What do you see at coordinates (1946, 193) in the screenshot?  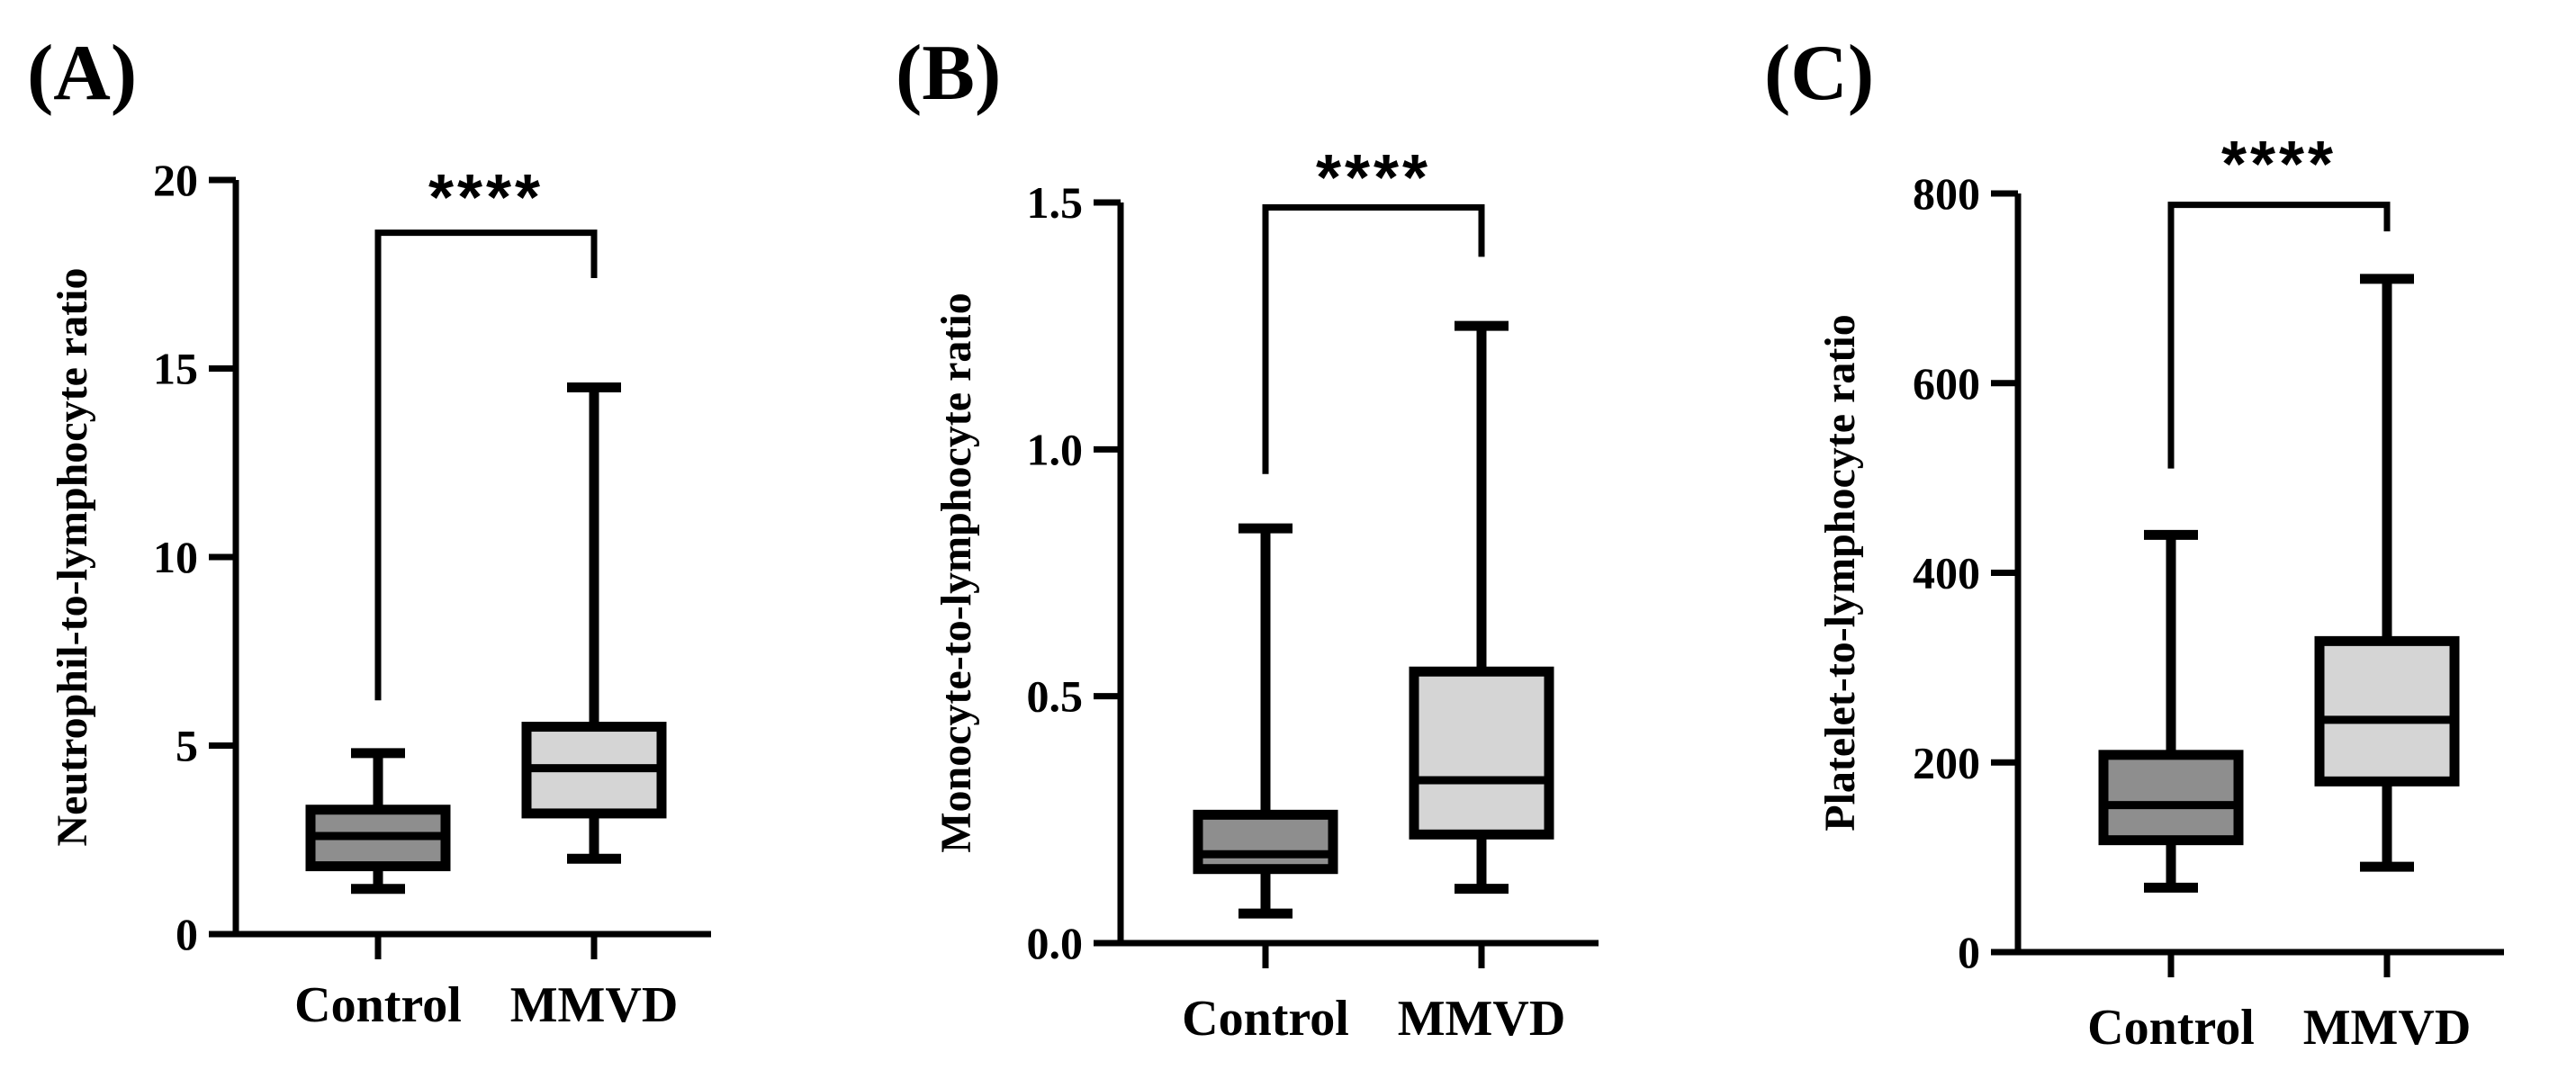 I see `y-tick-label: 800` at bounding box center [1946, 193].